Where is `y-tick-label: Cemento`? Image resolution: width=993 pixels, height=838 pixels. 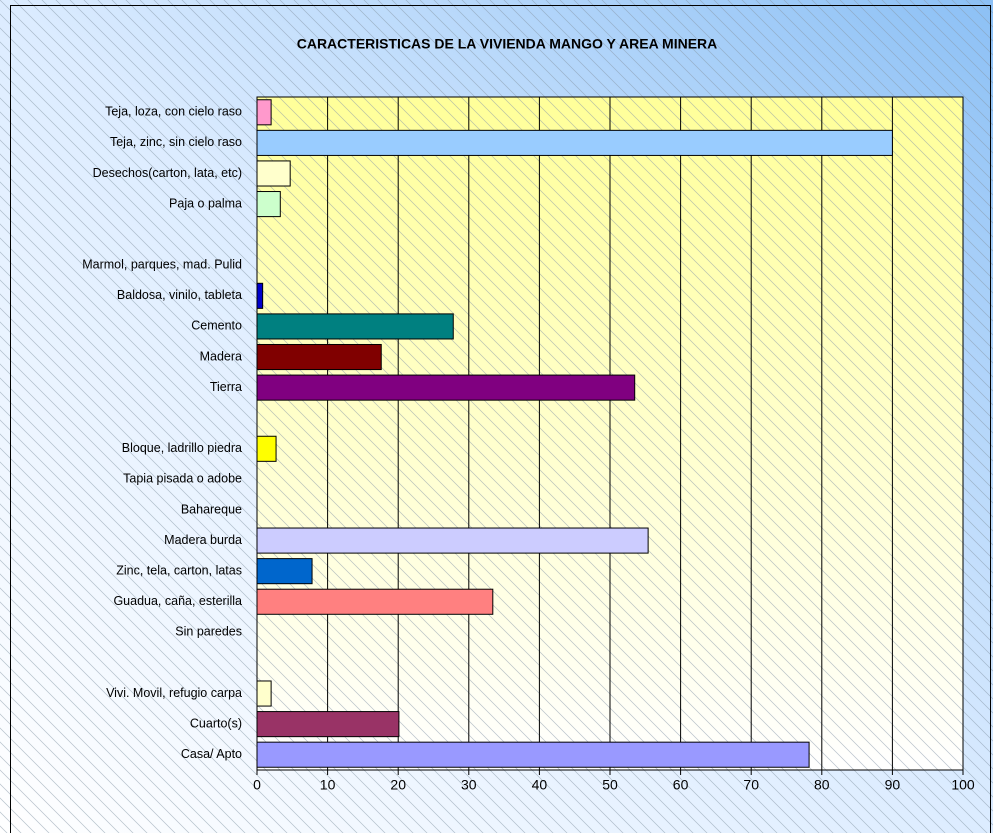 y-tick-label: Cemento is located at coordinates (216, 326).